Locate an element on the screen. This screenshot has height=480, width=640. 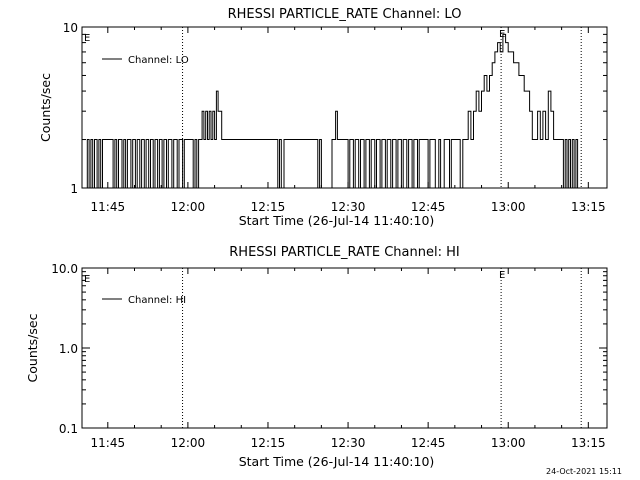
legend-label: Channel: HI is located at coordinates (157, 300).